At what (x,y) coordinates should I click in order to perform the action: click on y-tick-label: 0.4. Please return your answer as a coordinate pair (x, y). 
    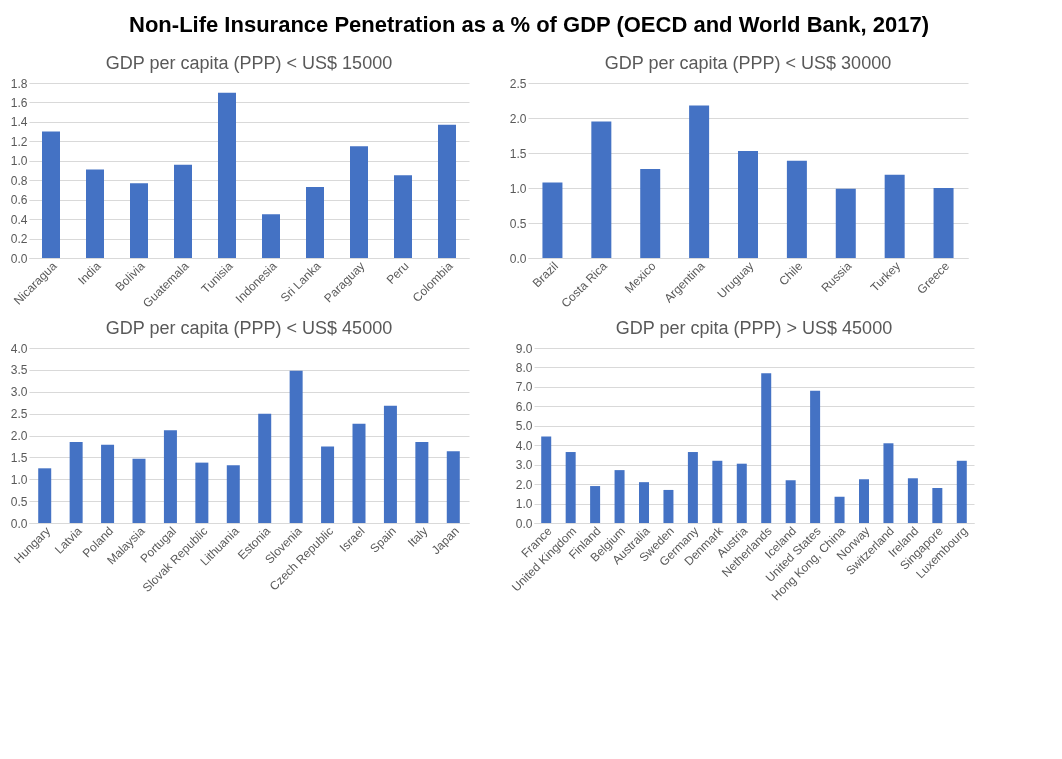
    Looking at the image, I should click on (19, 219).